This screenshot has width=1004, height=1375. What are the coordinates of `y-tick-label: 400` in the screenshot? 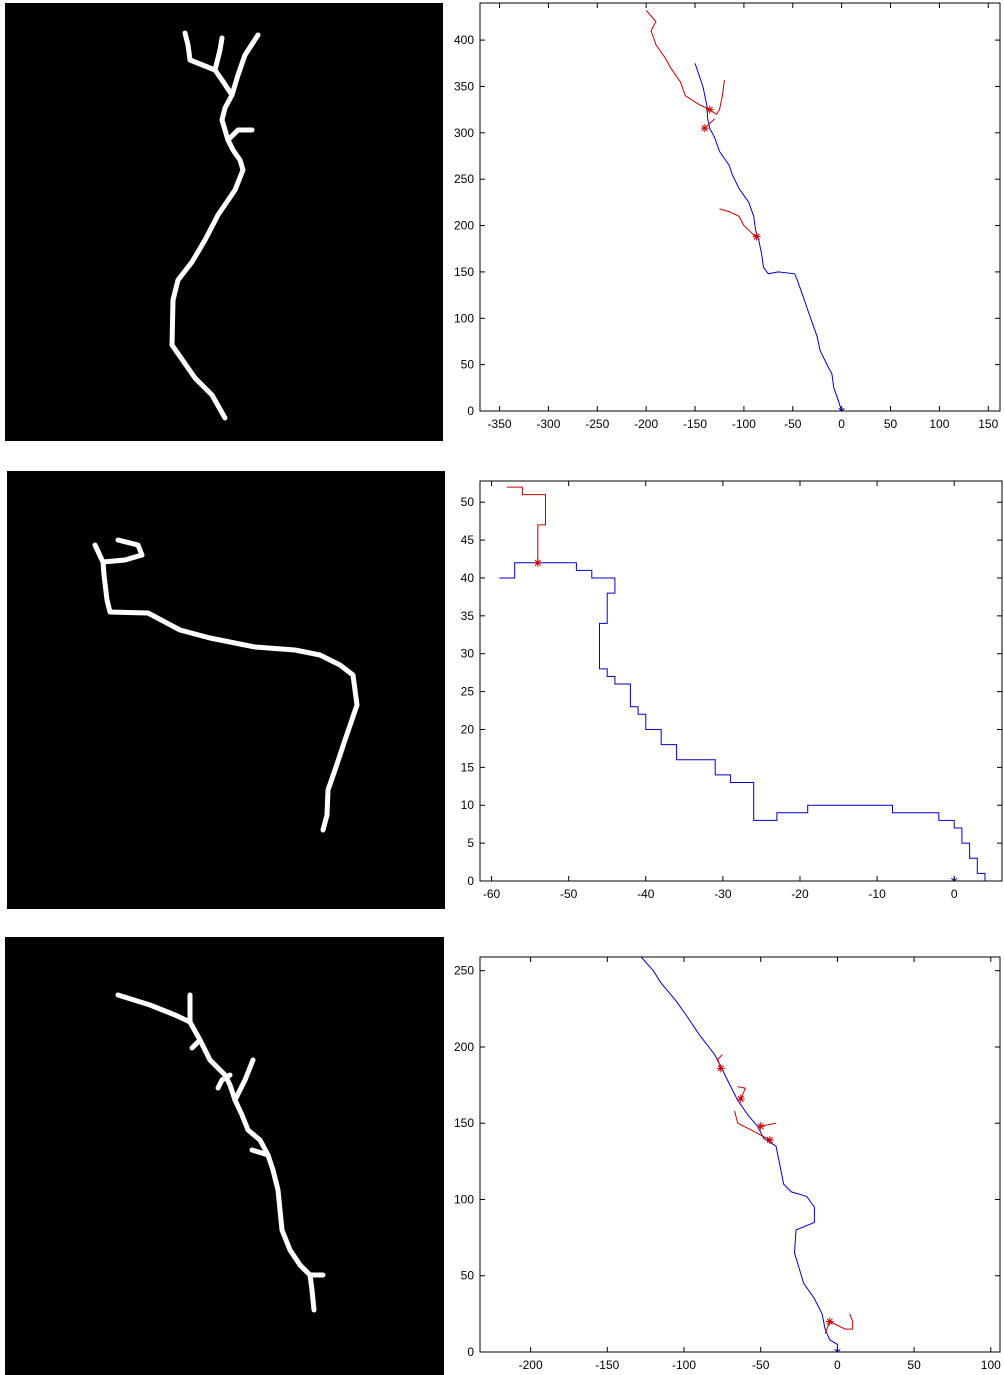 It's located at (464, 40).